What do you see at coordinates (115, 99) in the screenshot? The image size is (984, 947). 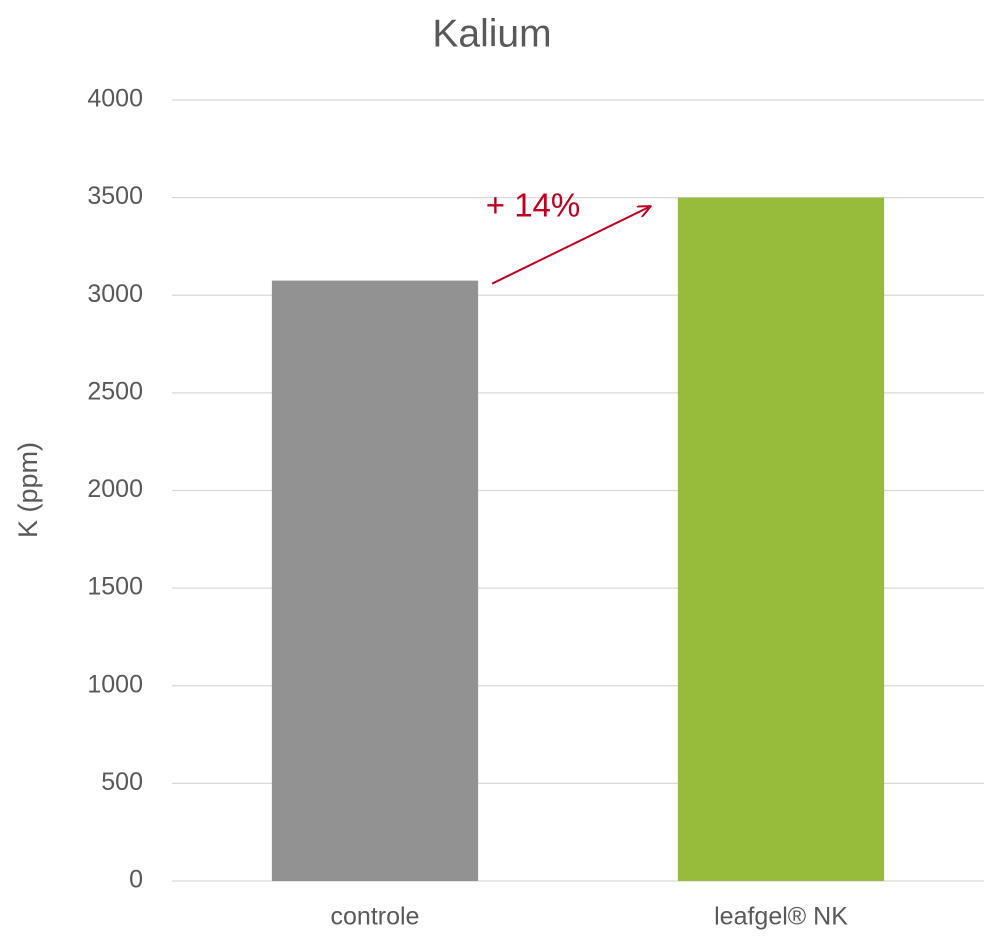 I see `y-tick-label: 4000` at bounding box center [115, 99].